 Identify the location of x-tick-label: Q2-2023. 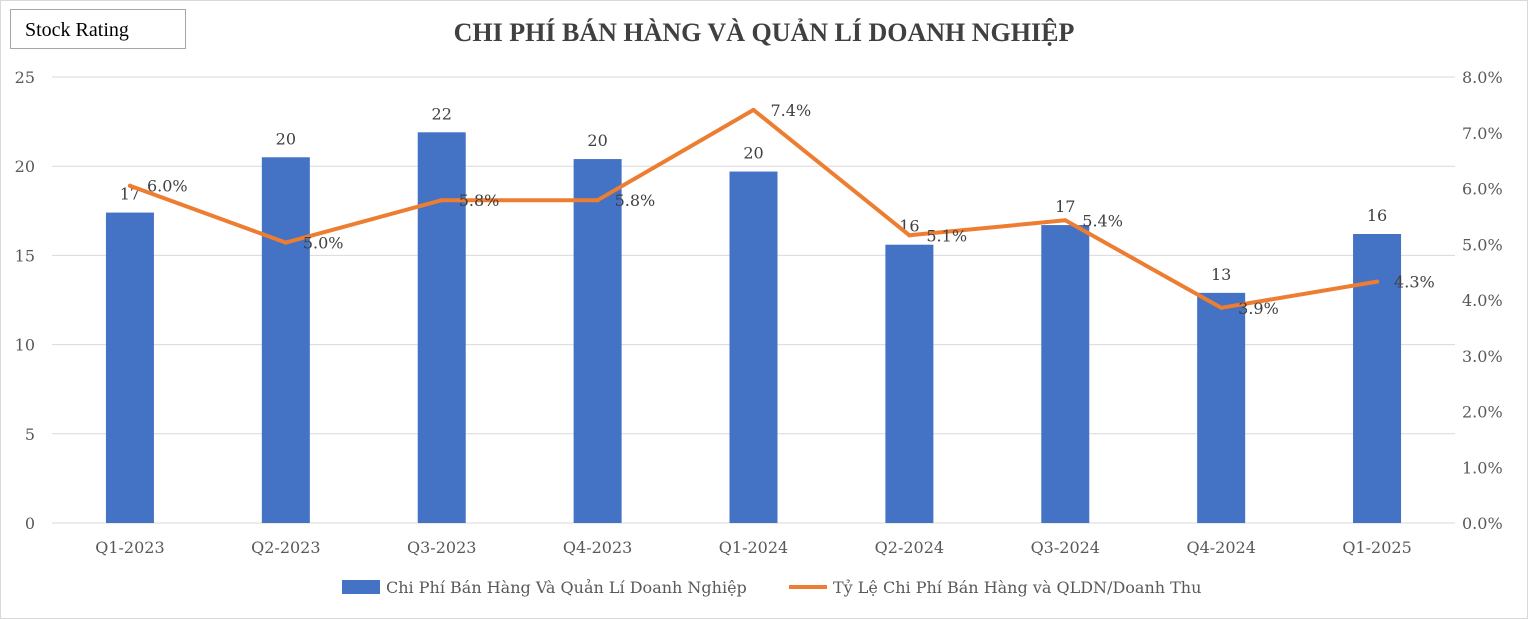
(285, 547).